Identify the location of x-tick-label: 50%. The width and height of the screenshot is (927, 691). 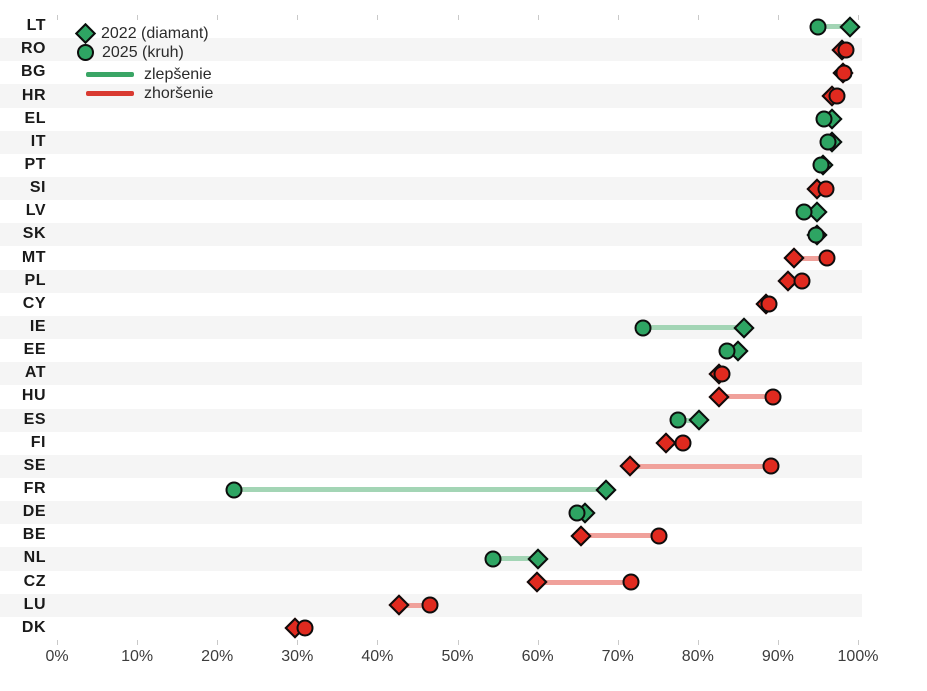
(457, 656).